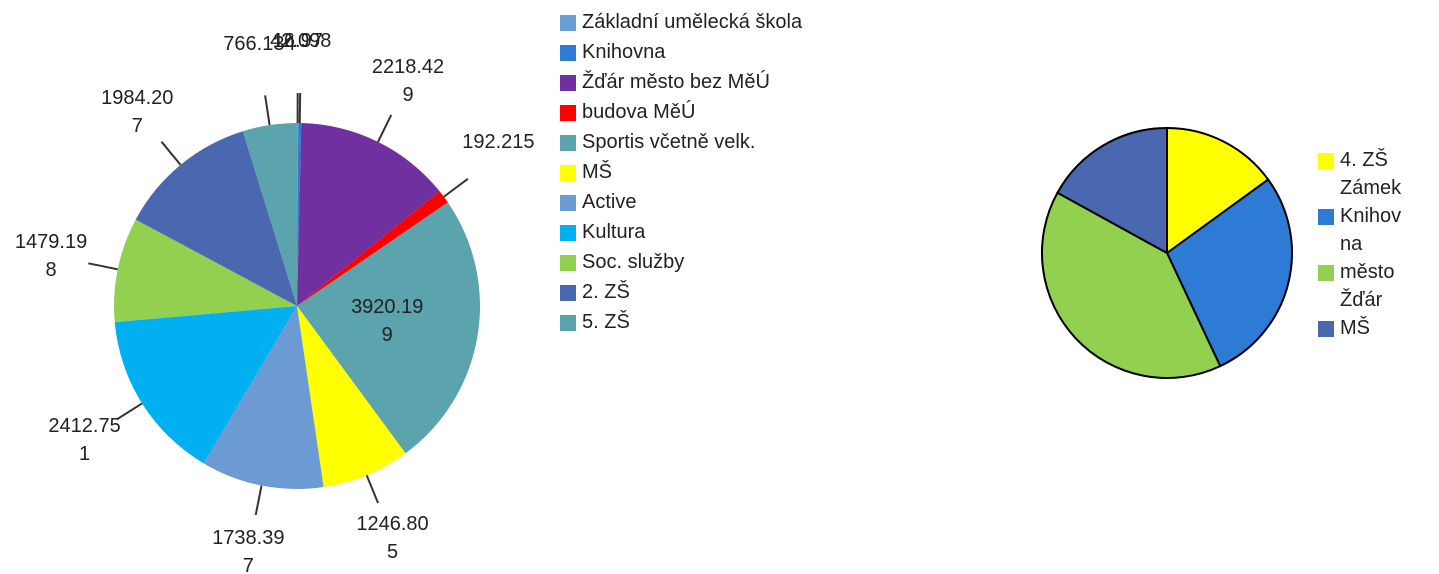  What do you see at coordinates (1371, 174) in the screenshot?
I see `legend-label: 4. ZŠ Zámek` at bounding box center [1371, 174].